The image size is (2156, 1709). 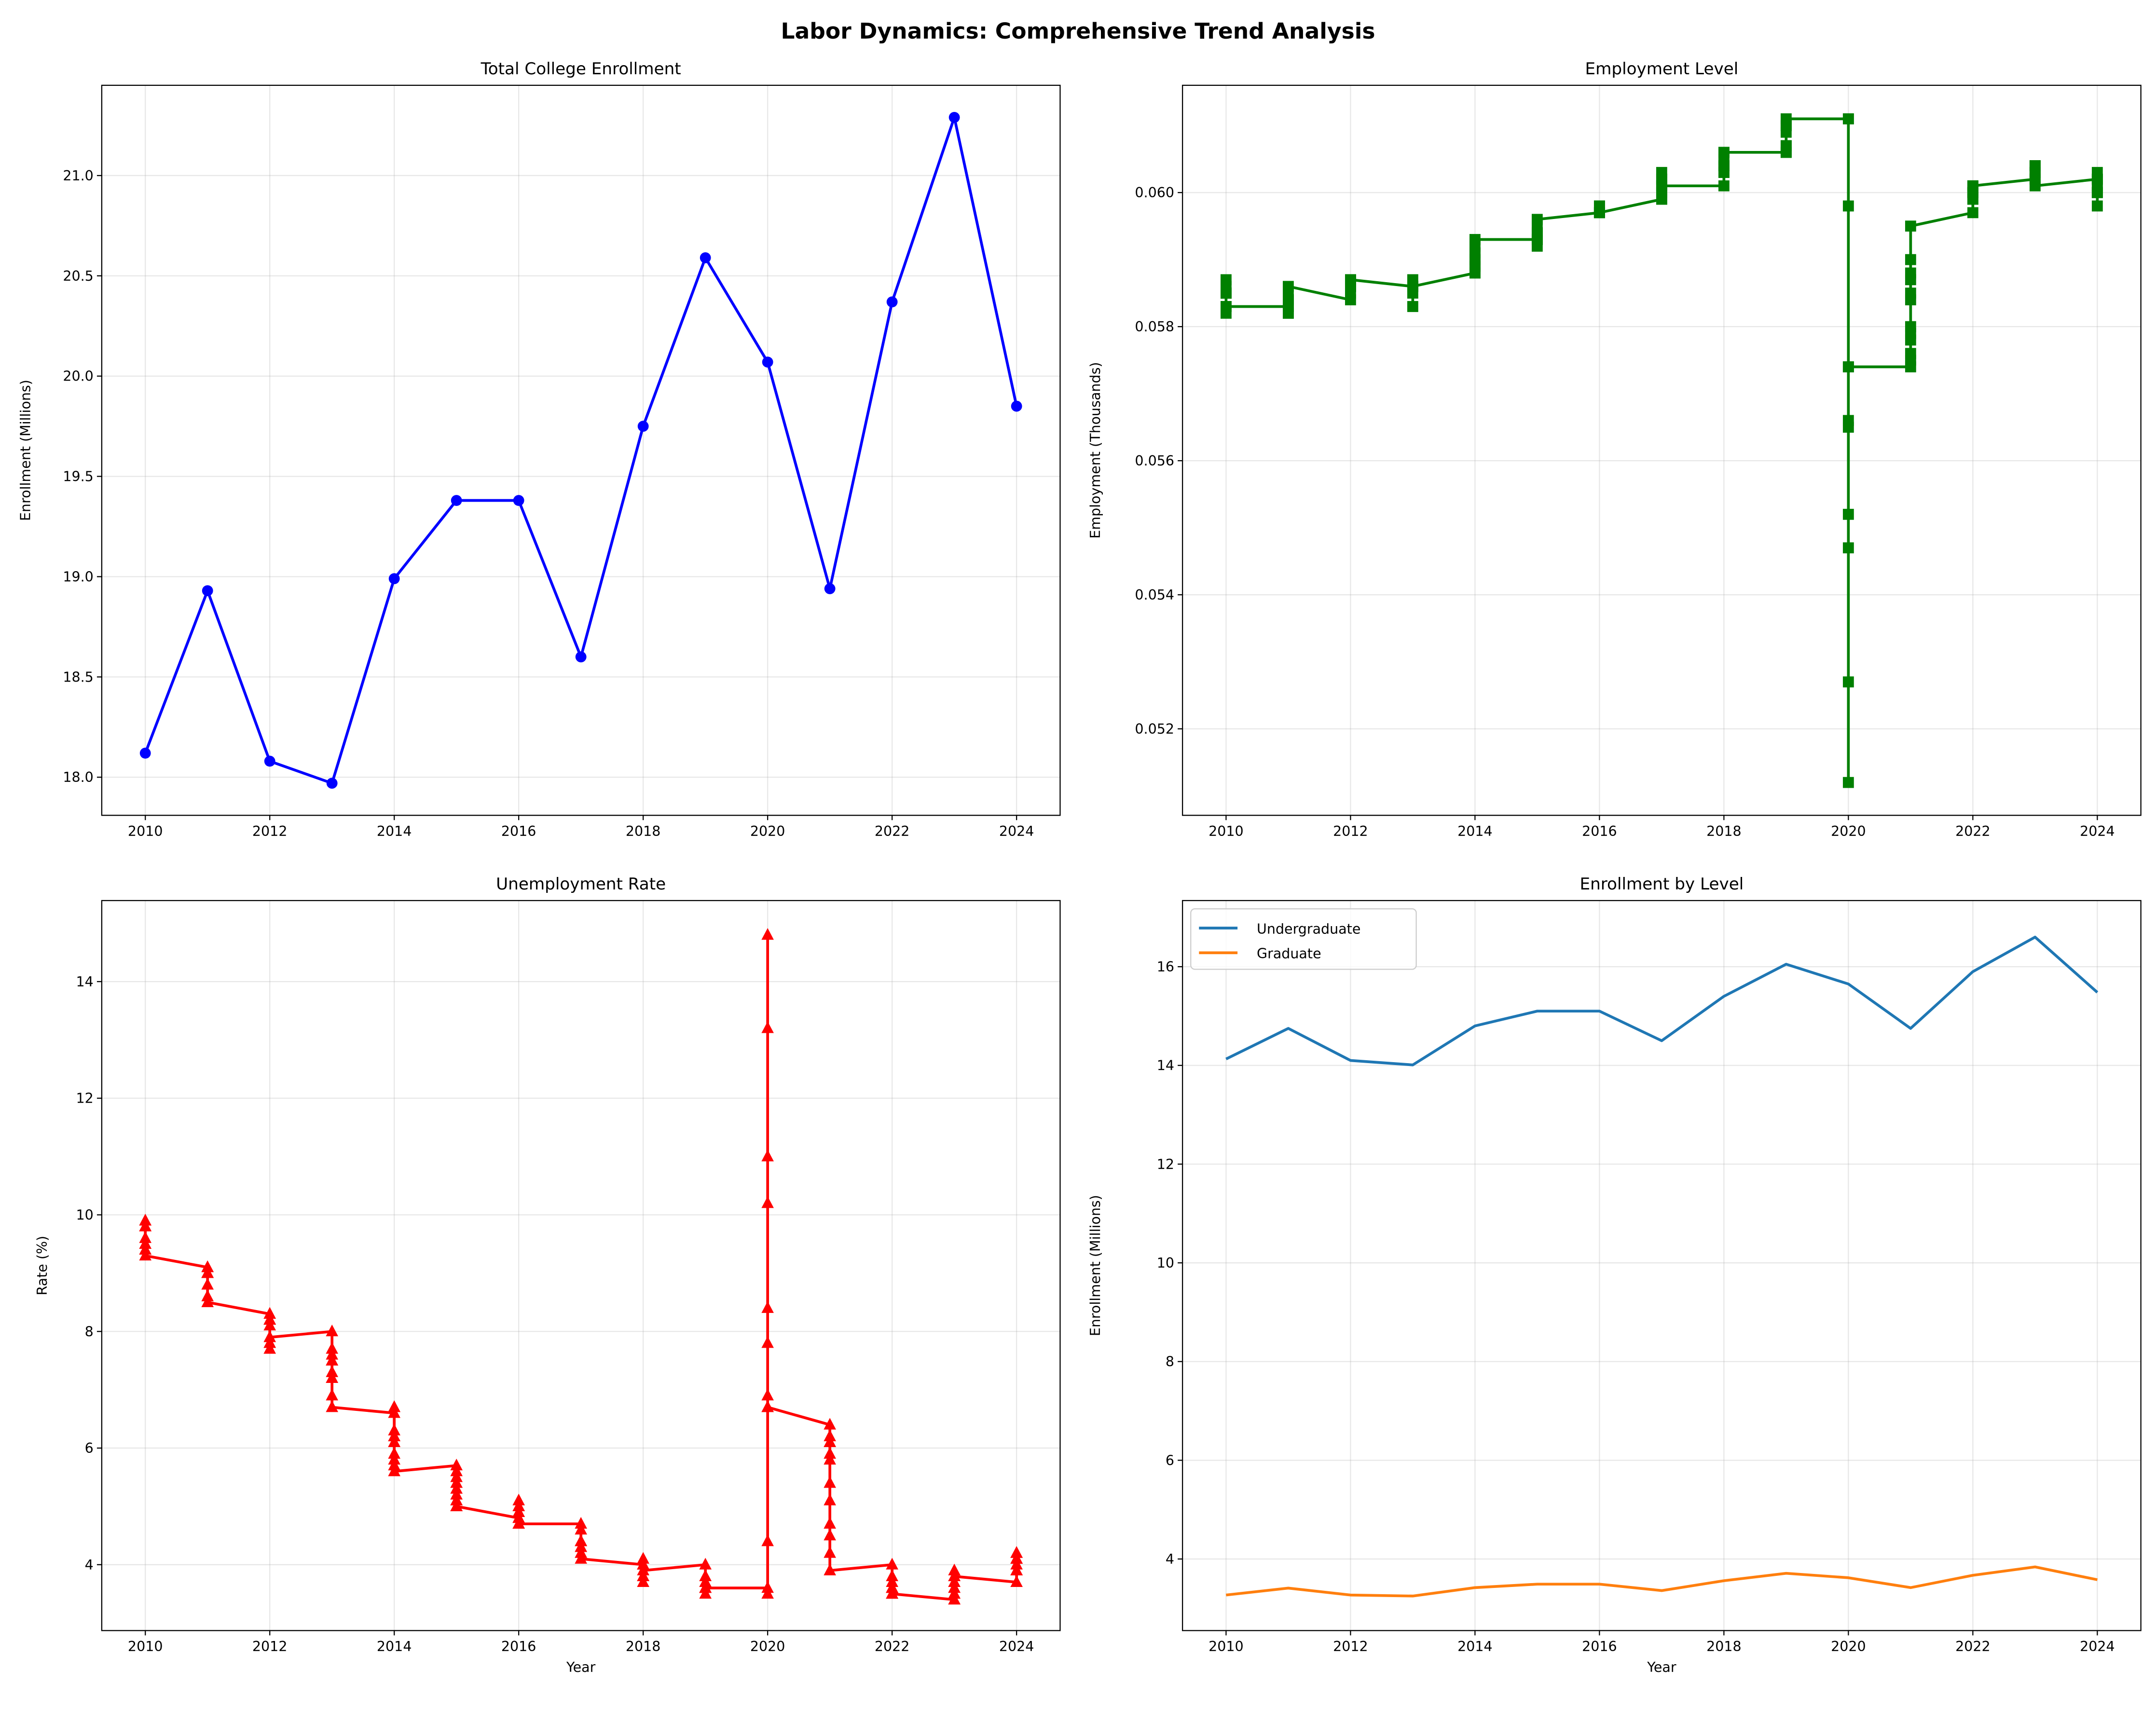 I want to click on y-tick-label: 19.5, so click(x=78, y=477).